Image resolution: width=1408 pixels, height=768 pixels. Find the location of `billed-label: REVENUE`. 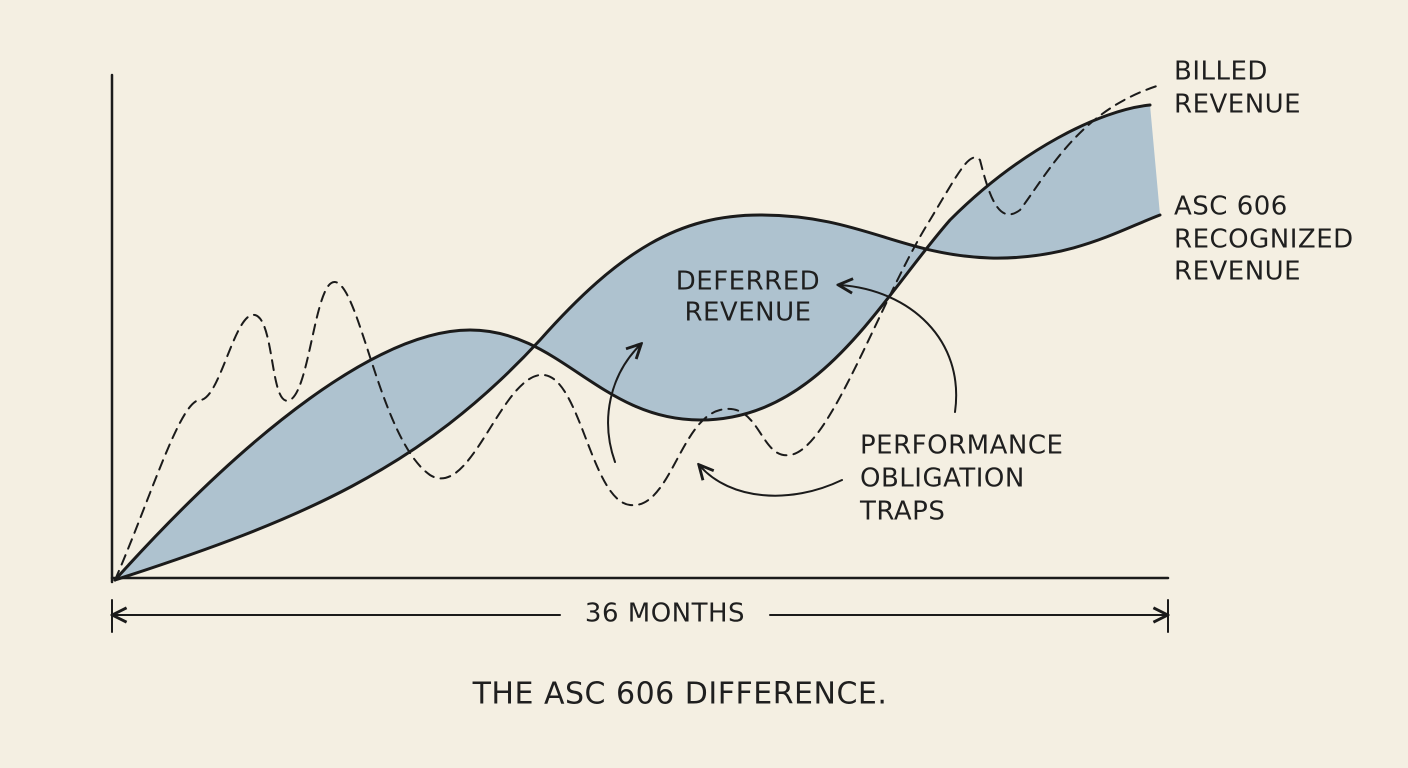

billed-label: REVENUE is located at coordinates (1237, 105).